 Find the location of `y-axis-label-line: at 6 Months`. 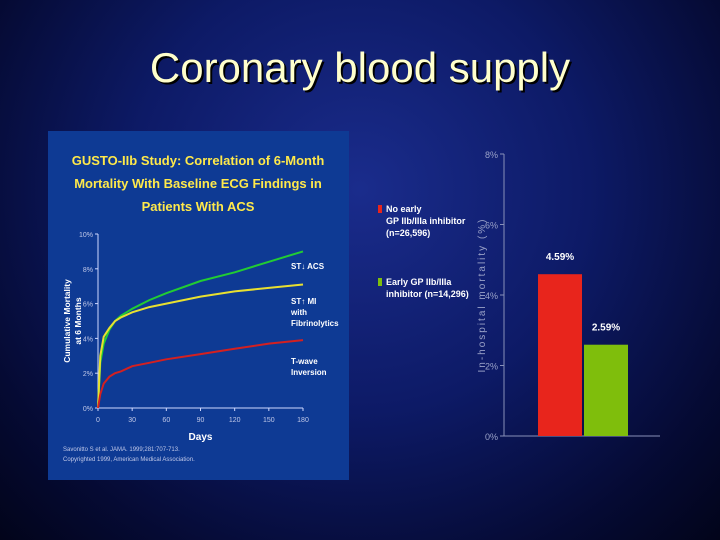

y-axis-label-line: at 6 Months is located at coordinates (78, 320).